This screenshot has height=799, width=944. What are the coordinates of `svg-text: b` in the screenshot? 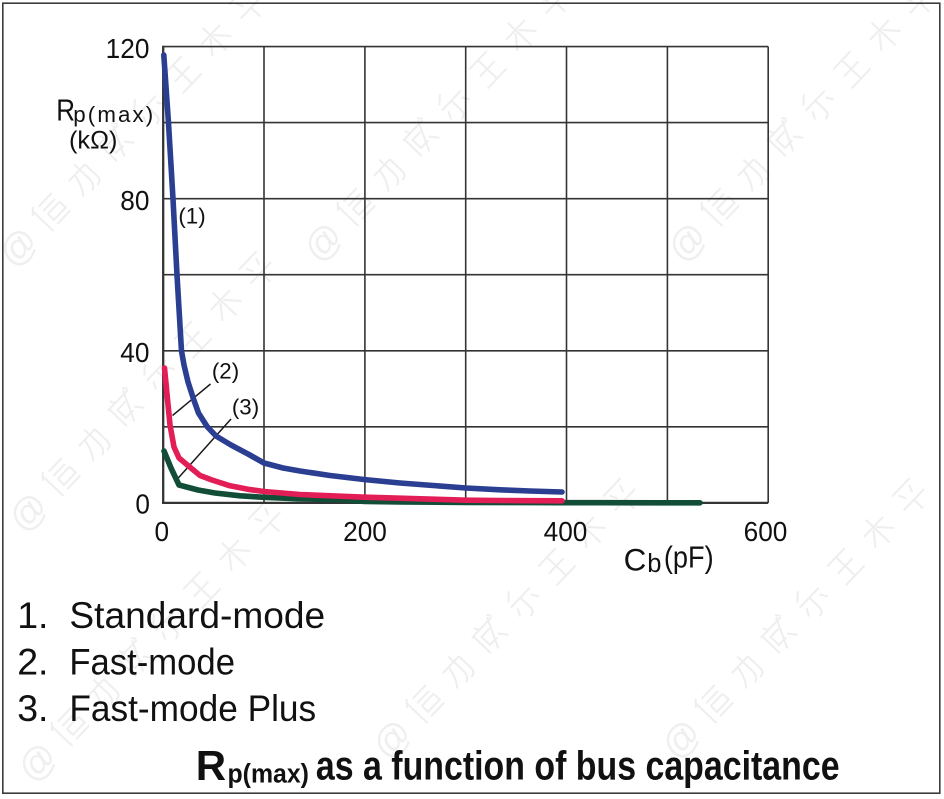 It's located at (654, 564).